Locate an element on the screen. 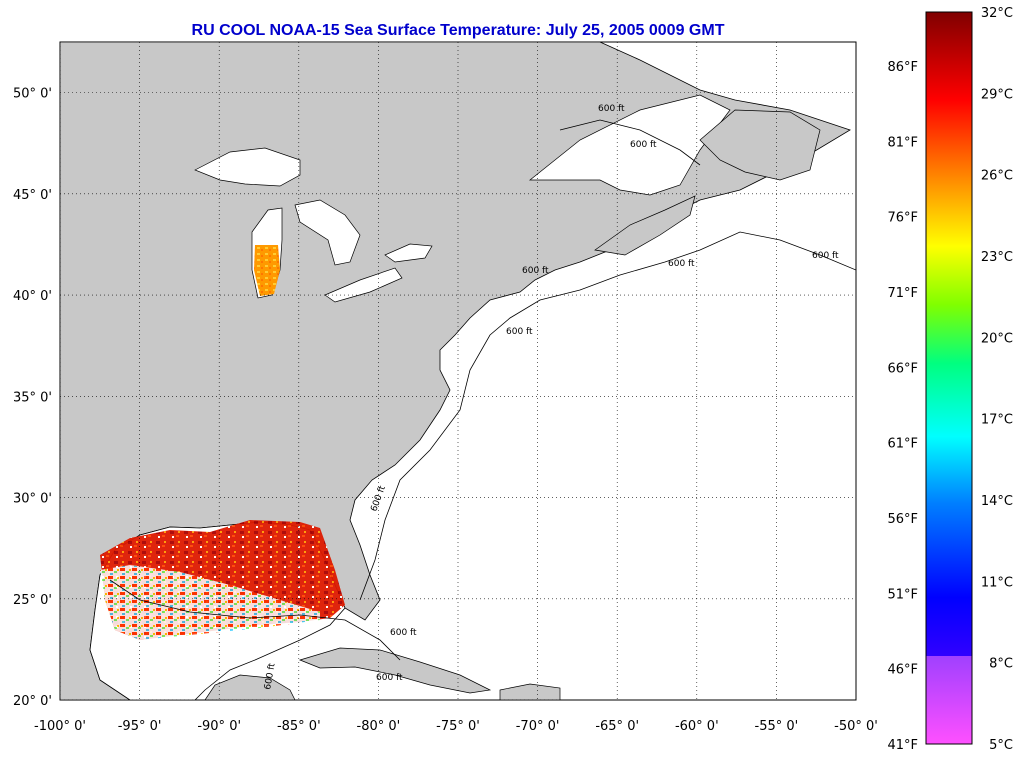 The width and height of the screenshot is (1016, 761). lat-tick-label: 20° 0' is located at coordinates (32, 701).